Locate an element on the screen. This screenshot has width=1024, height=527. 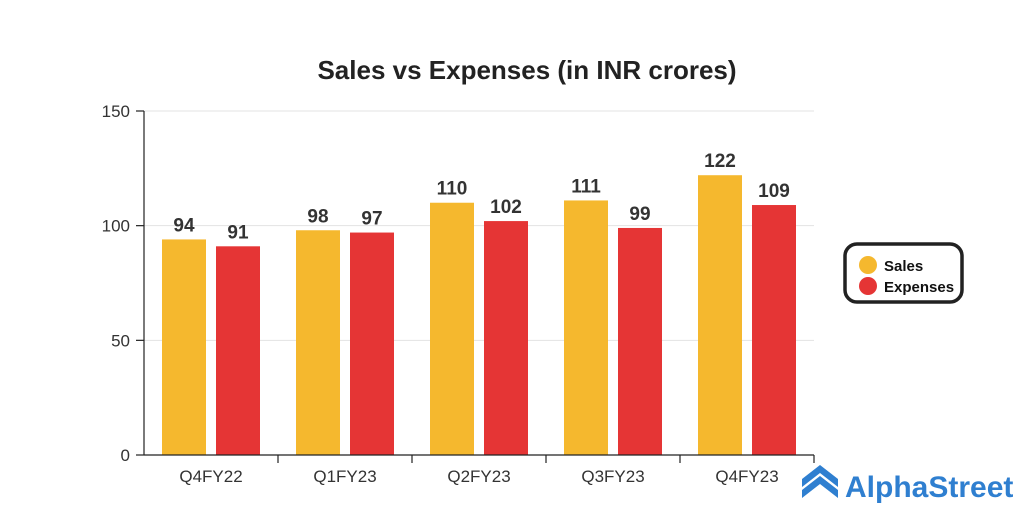
bar-sales-Q1FY23 is located at coordinates (318, 342).